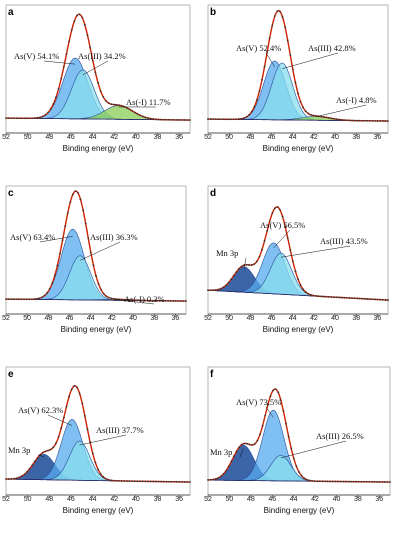  What do you see at coordinates (208, 137) in the screenshot?
I see `x-tick-label: 52` at bounding box center [208, 137].